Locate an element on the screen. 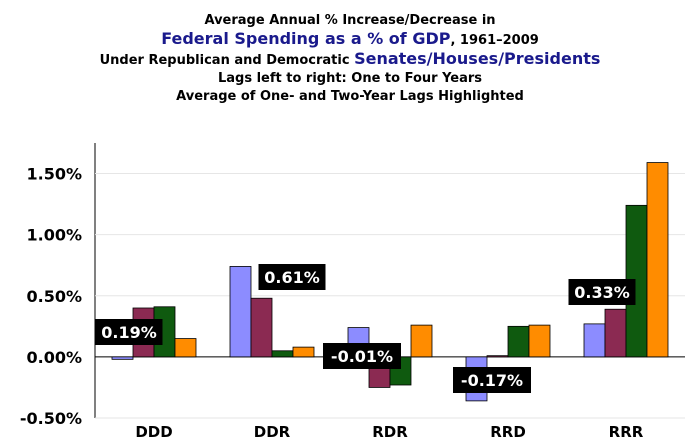 This screenshot has height=447, width=700. highlight-label: 0.61% is located at coordinates (292, 277).